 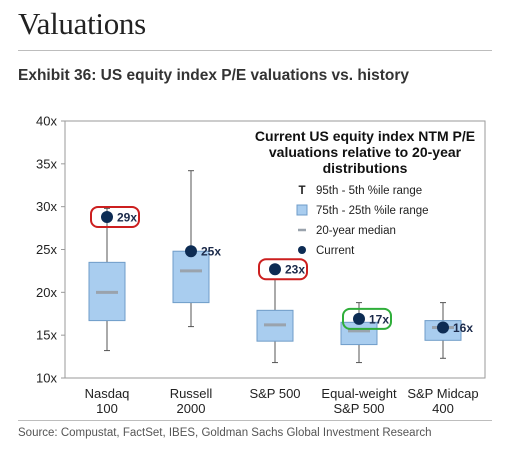 What do you see at coordinates (114, 279) in the screenshot?
I see `category-group: 29x` at bounding box center [114, 279].